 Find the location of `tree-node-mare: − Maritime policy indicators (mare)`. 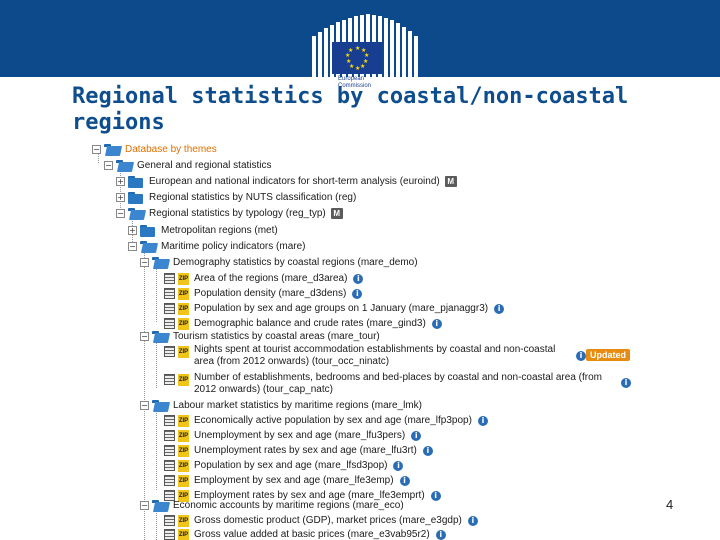

tree-node-mare: − Maritime policy indicators (mare) is located at coordinates (216, 246).